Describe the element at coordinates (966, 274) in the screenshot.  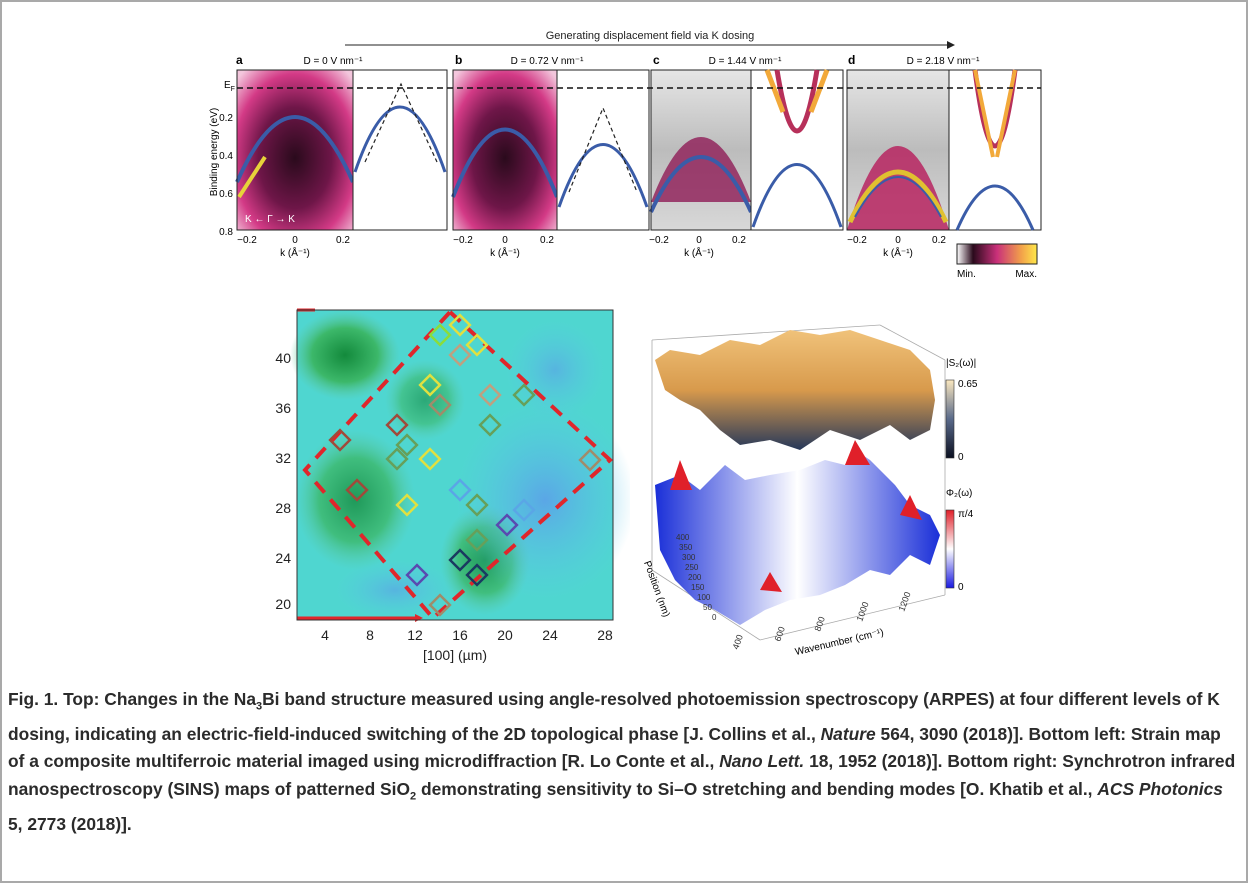
I see `colorbar-min-label: Min.` at that location.